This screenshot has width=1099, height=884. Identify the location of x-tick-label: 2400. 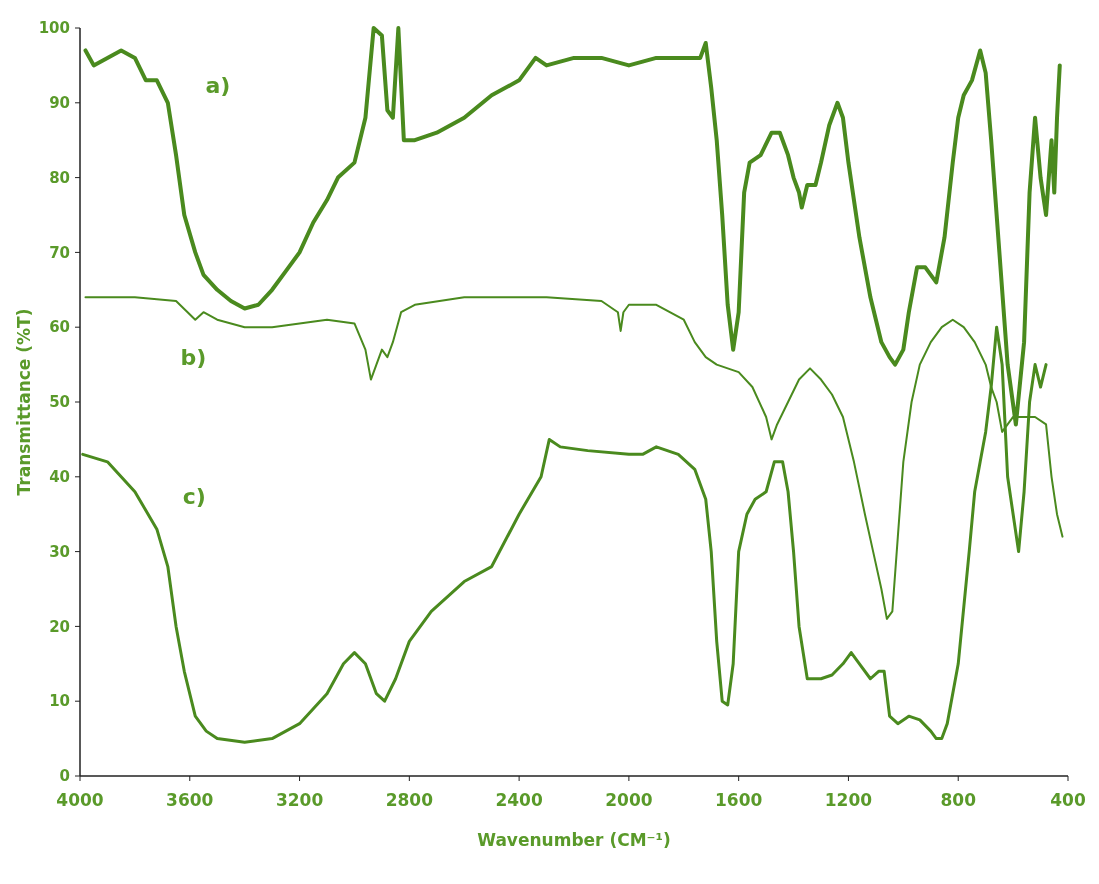
(519, 800).